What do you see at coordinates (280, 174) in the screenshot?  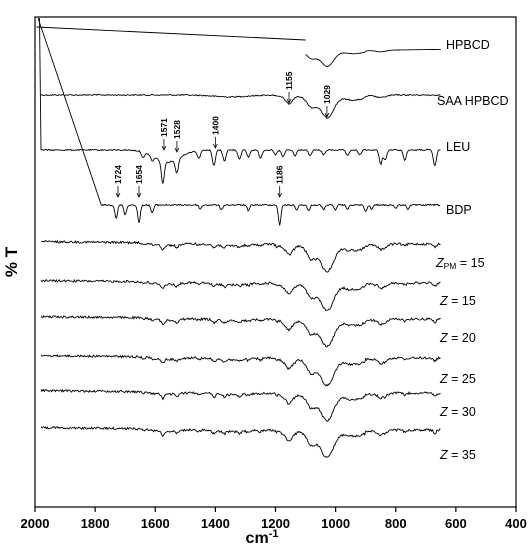 I see `peak-label: 1186` at bounding box center [280, 174].